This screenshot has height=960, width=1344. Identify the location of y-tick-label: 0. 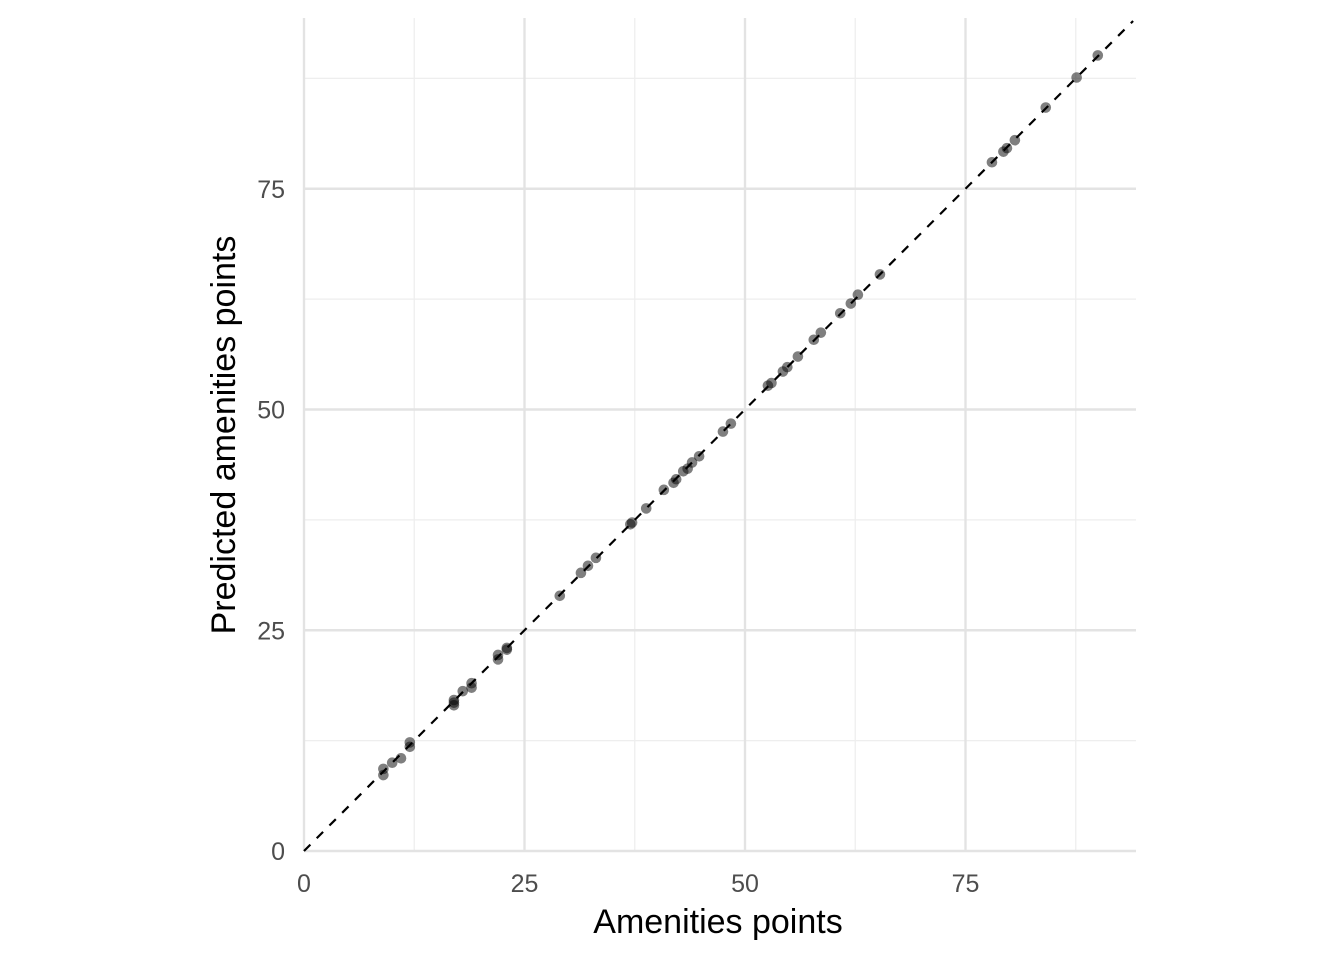
(278, 852).